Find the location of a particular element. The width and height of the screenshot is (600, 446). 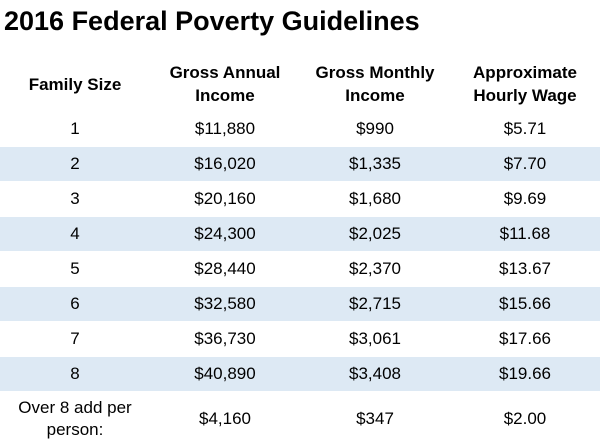

monthly-income-cell: $2,370 is located at coordinates (375, 269).